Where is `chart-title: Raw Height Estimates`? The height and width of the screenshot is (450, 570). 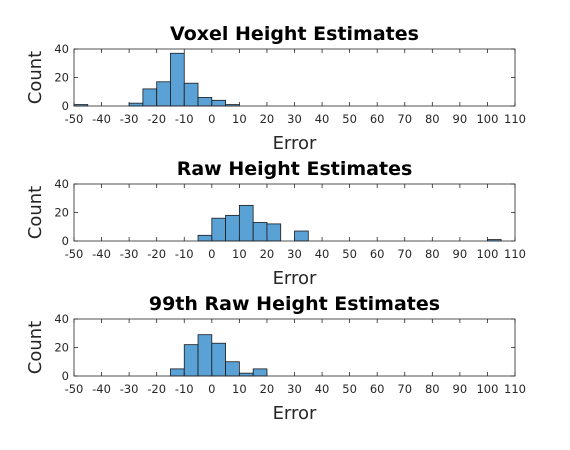 chart-title: Raw Height Estimates is located at coordinates (295, 169).